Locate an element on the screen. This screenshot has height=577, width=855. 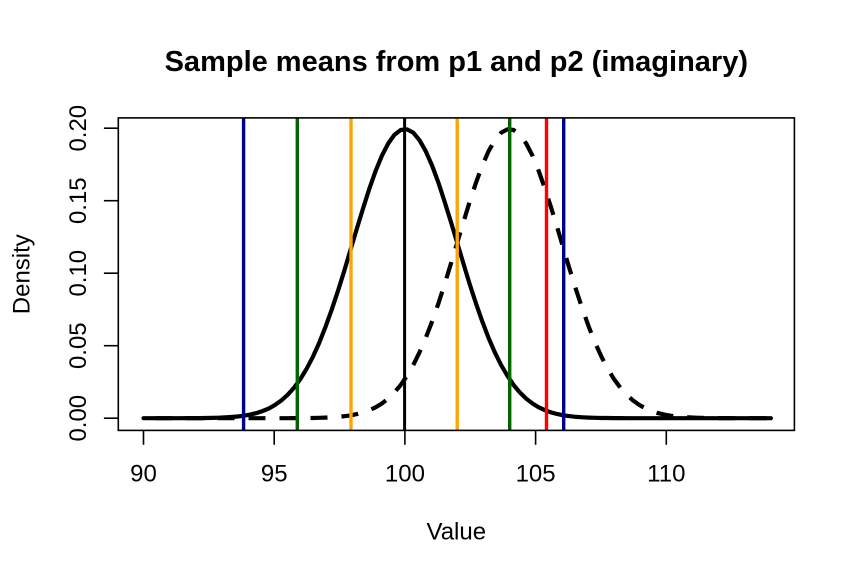
svg-text:Sample means from p1 and p2 (i: Sample means from p1 and p2 (imaginary) is located at coordinates (456, 62).